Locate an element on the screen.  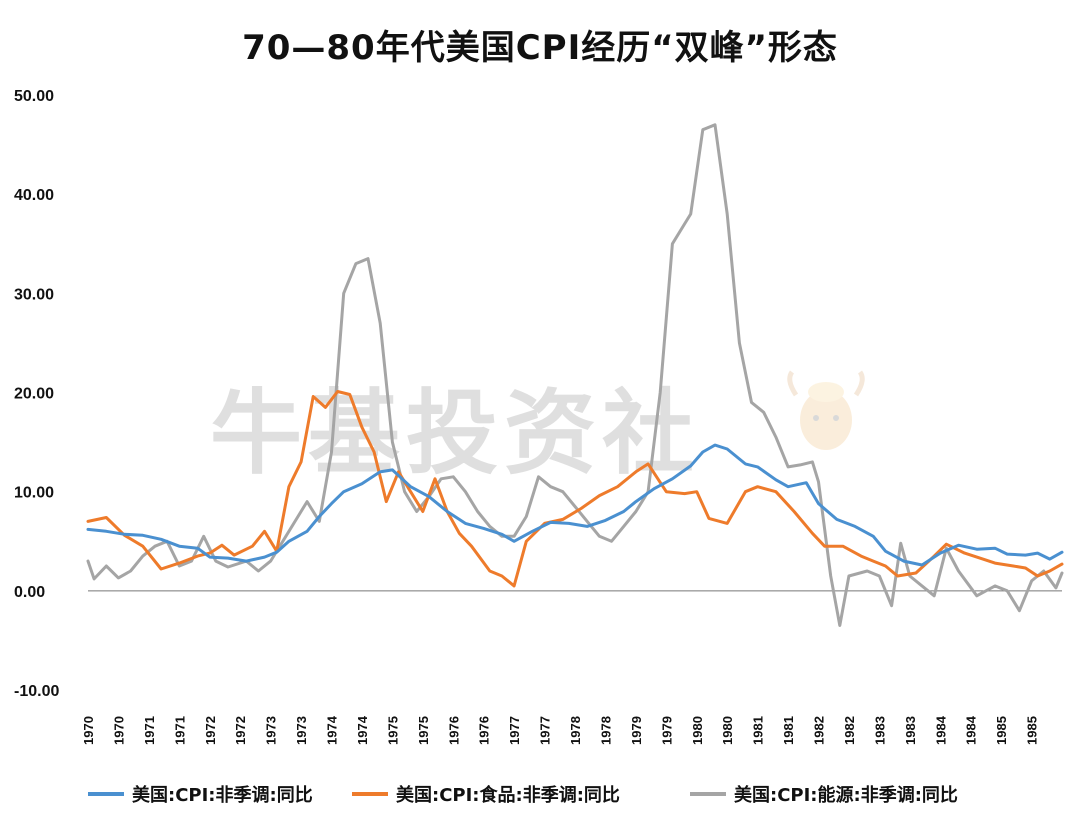
y-axis: 50.00 40.00 30.00 20.00 10.00 0.00 -10.00 is located at coordinates (36, 394).